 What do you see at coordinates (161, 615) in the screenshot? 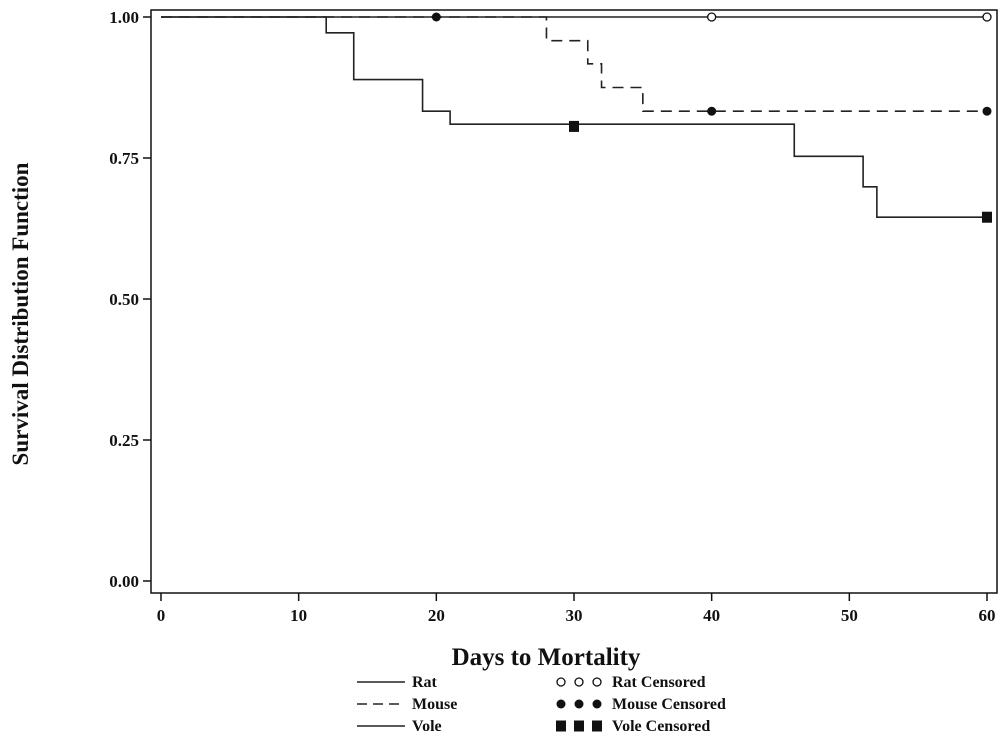
I see `x-tick-label: 0` at bounding box center [161, 615].